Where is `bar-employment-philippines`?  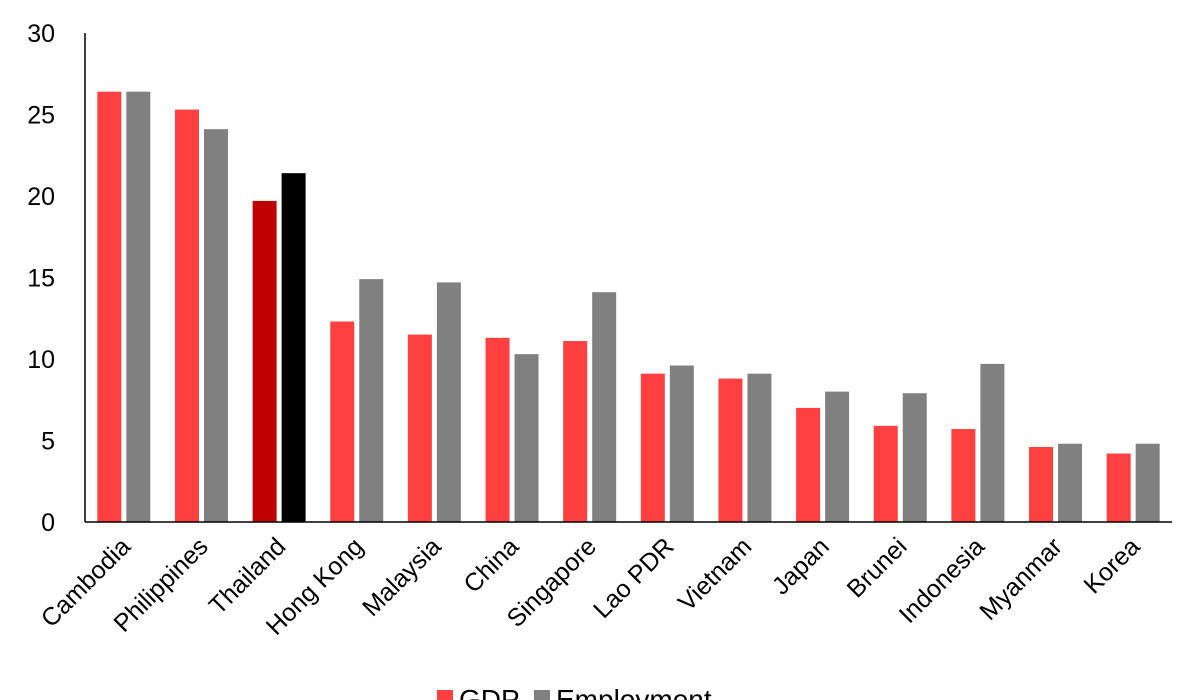
bar-employment-philippines is located at coordinates (215, 326).